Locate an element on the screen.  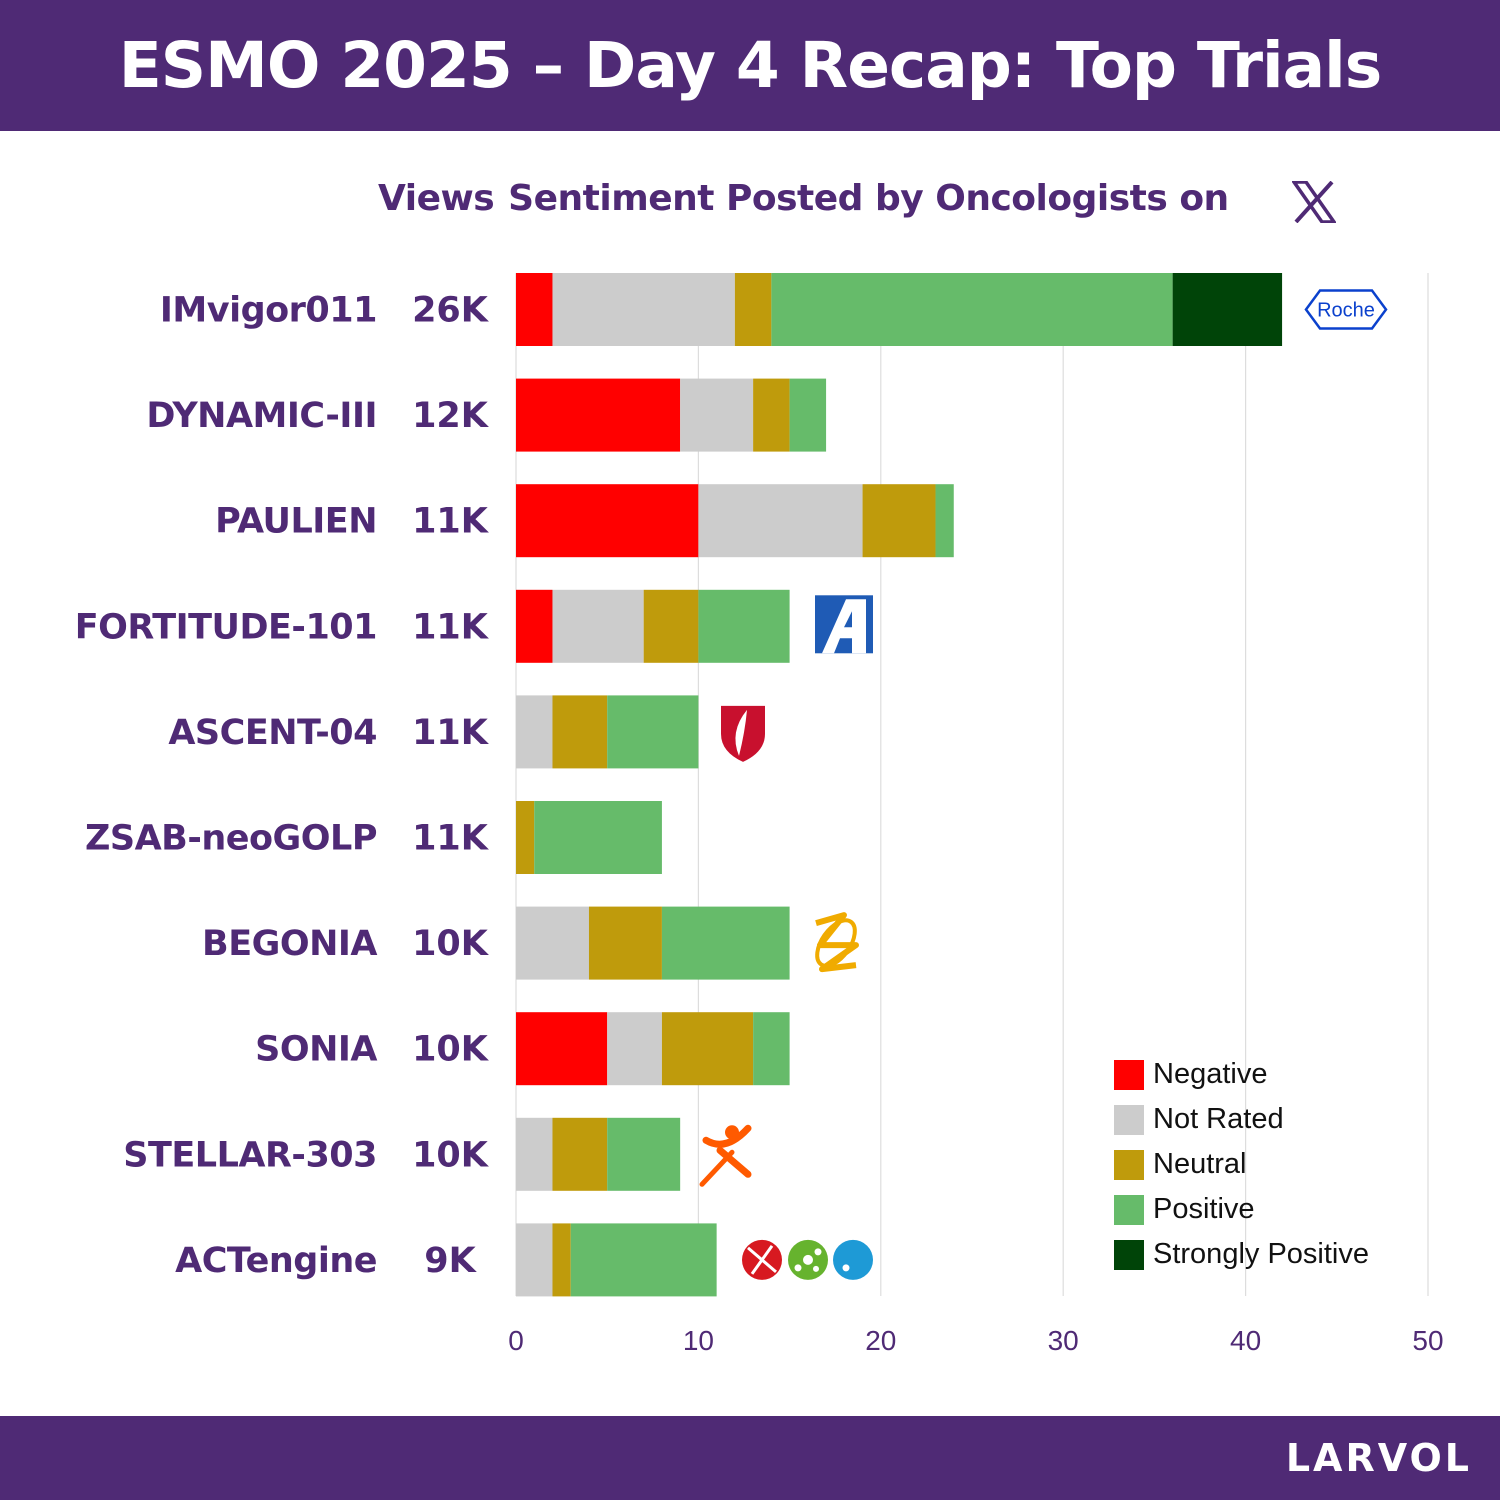
x-tick-label: 30 is located at coordinates (1063, 1340).